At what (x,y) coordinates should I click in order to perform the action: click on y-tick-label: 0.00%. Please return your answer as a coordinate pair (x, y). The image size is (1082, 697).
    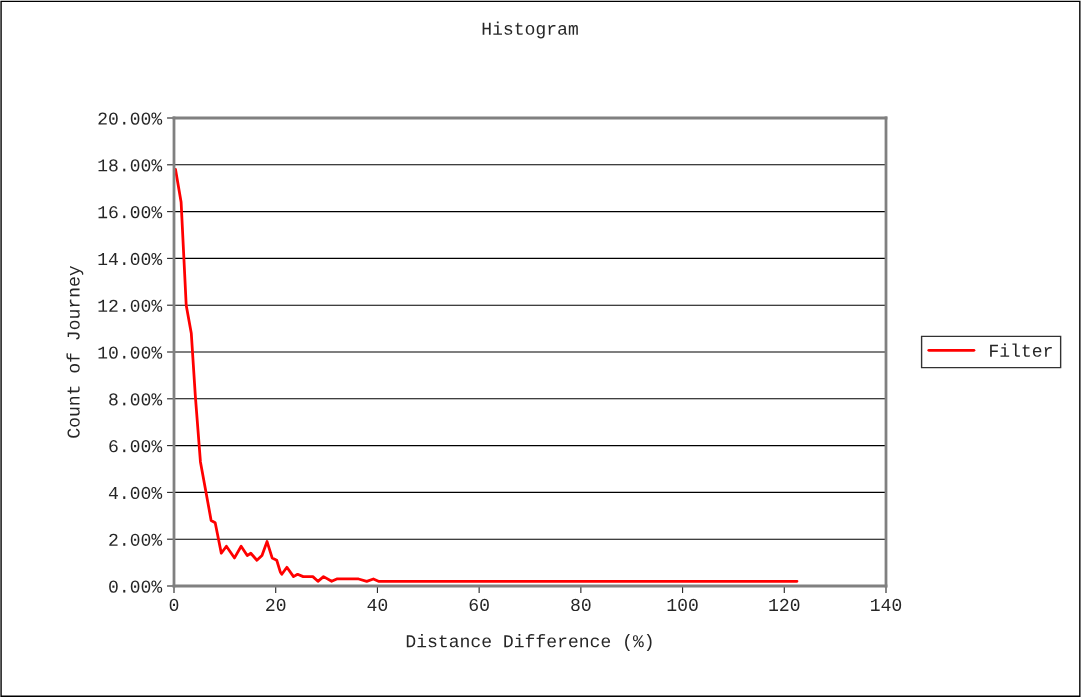
    Looking at the image, I should click on (136, 586).